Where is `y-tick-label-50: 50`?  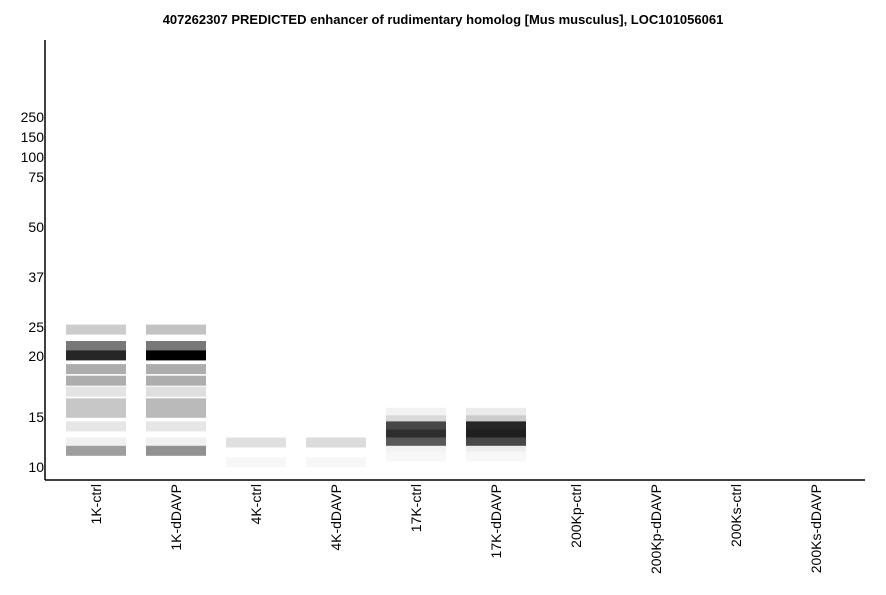
y-tick-label-50: 50 is located at coordinates (36, 227).